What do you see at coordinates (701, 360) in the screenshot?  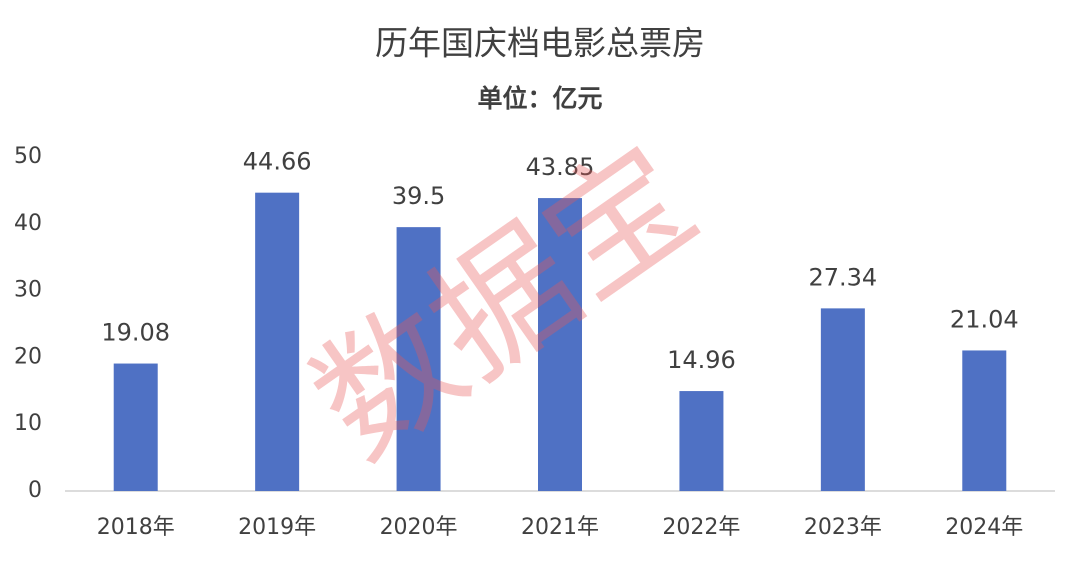 I see `value-label: 14.96` at bounding box center [701, 360].